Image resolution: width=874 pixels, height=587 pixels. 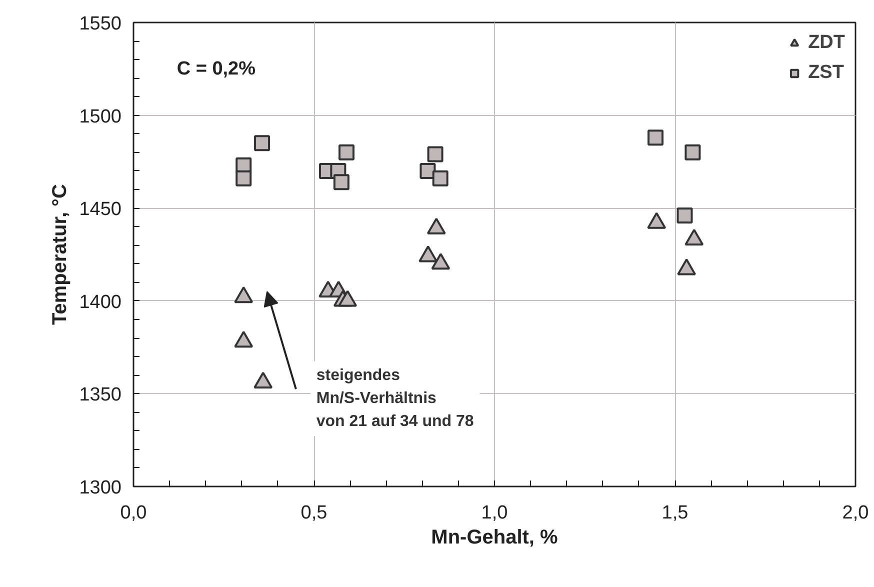 I want to click on legend-label: ZST, so click(x=826, y=73).